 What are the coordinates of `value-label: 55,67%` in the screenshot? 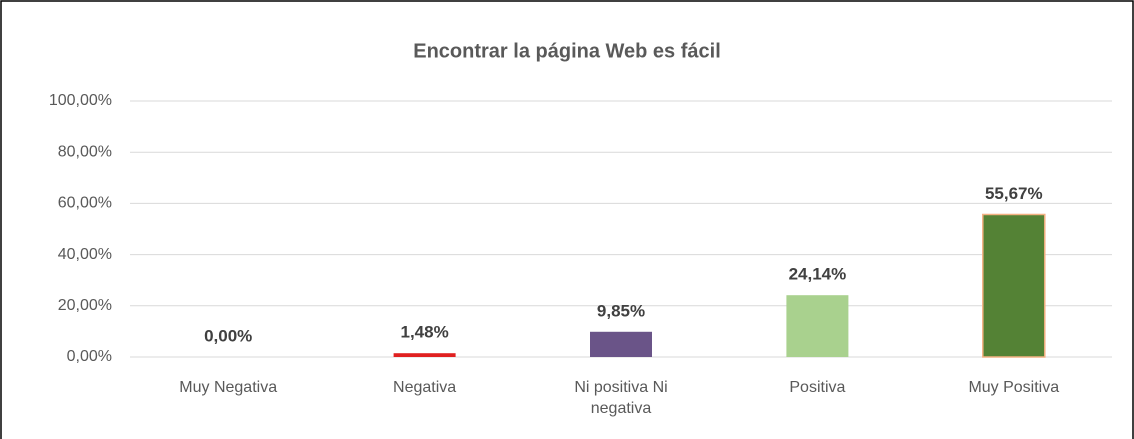 It's located at (1014, 193).